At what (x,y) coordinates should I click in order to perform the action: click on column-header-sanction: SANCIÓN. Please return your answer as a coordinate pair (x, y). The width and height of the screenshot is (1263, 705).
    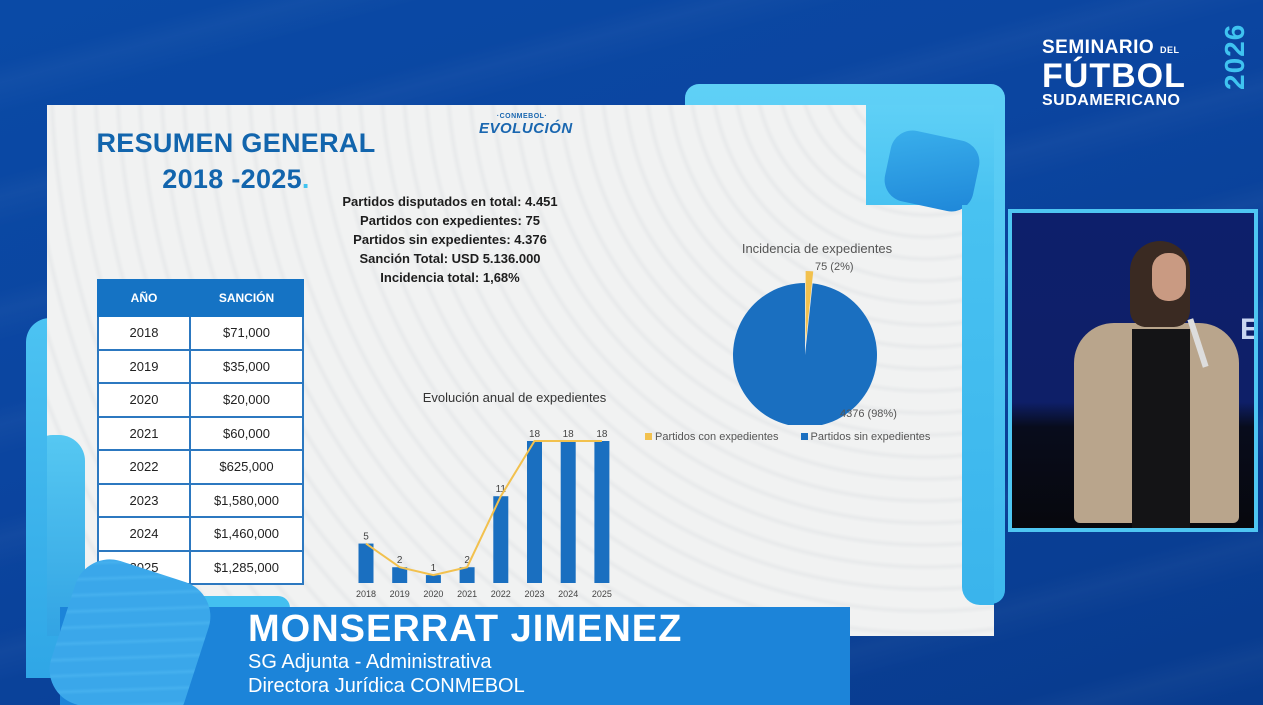
    Looking at the image, I should click on (246, 298).